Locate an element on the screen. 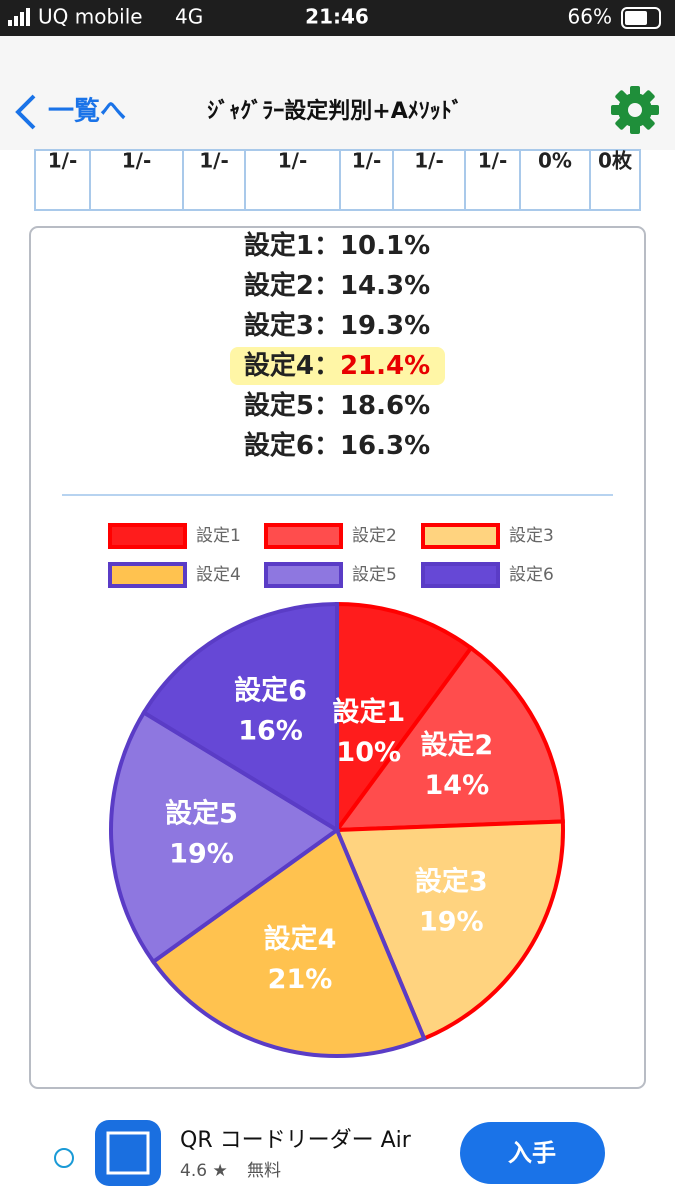  probability: 19.3% is located at coordinates (385, 326).